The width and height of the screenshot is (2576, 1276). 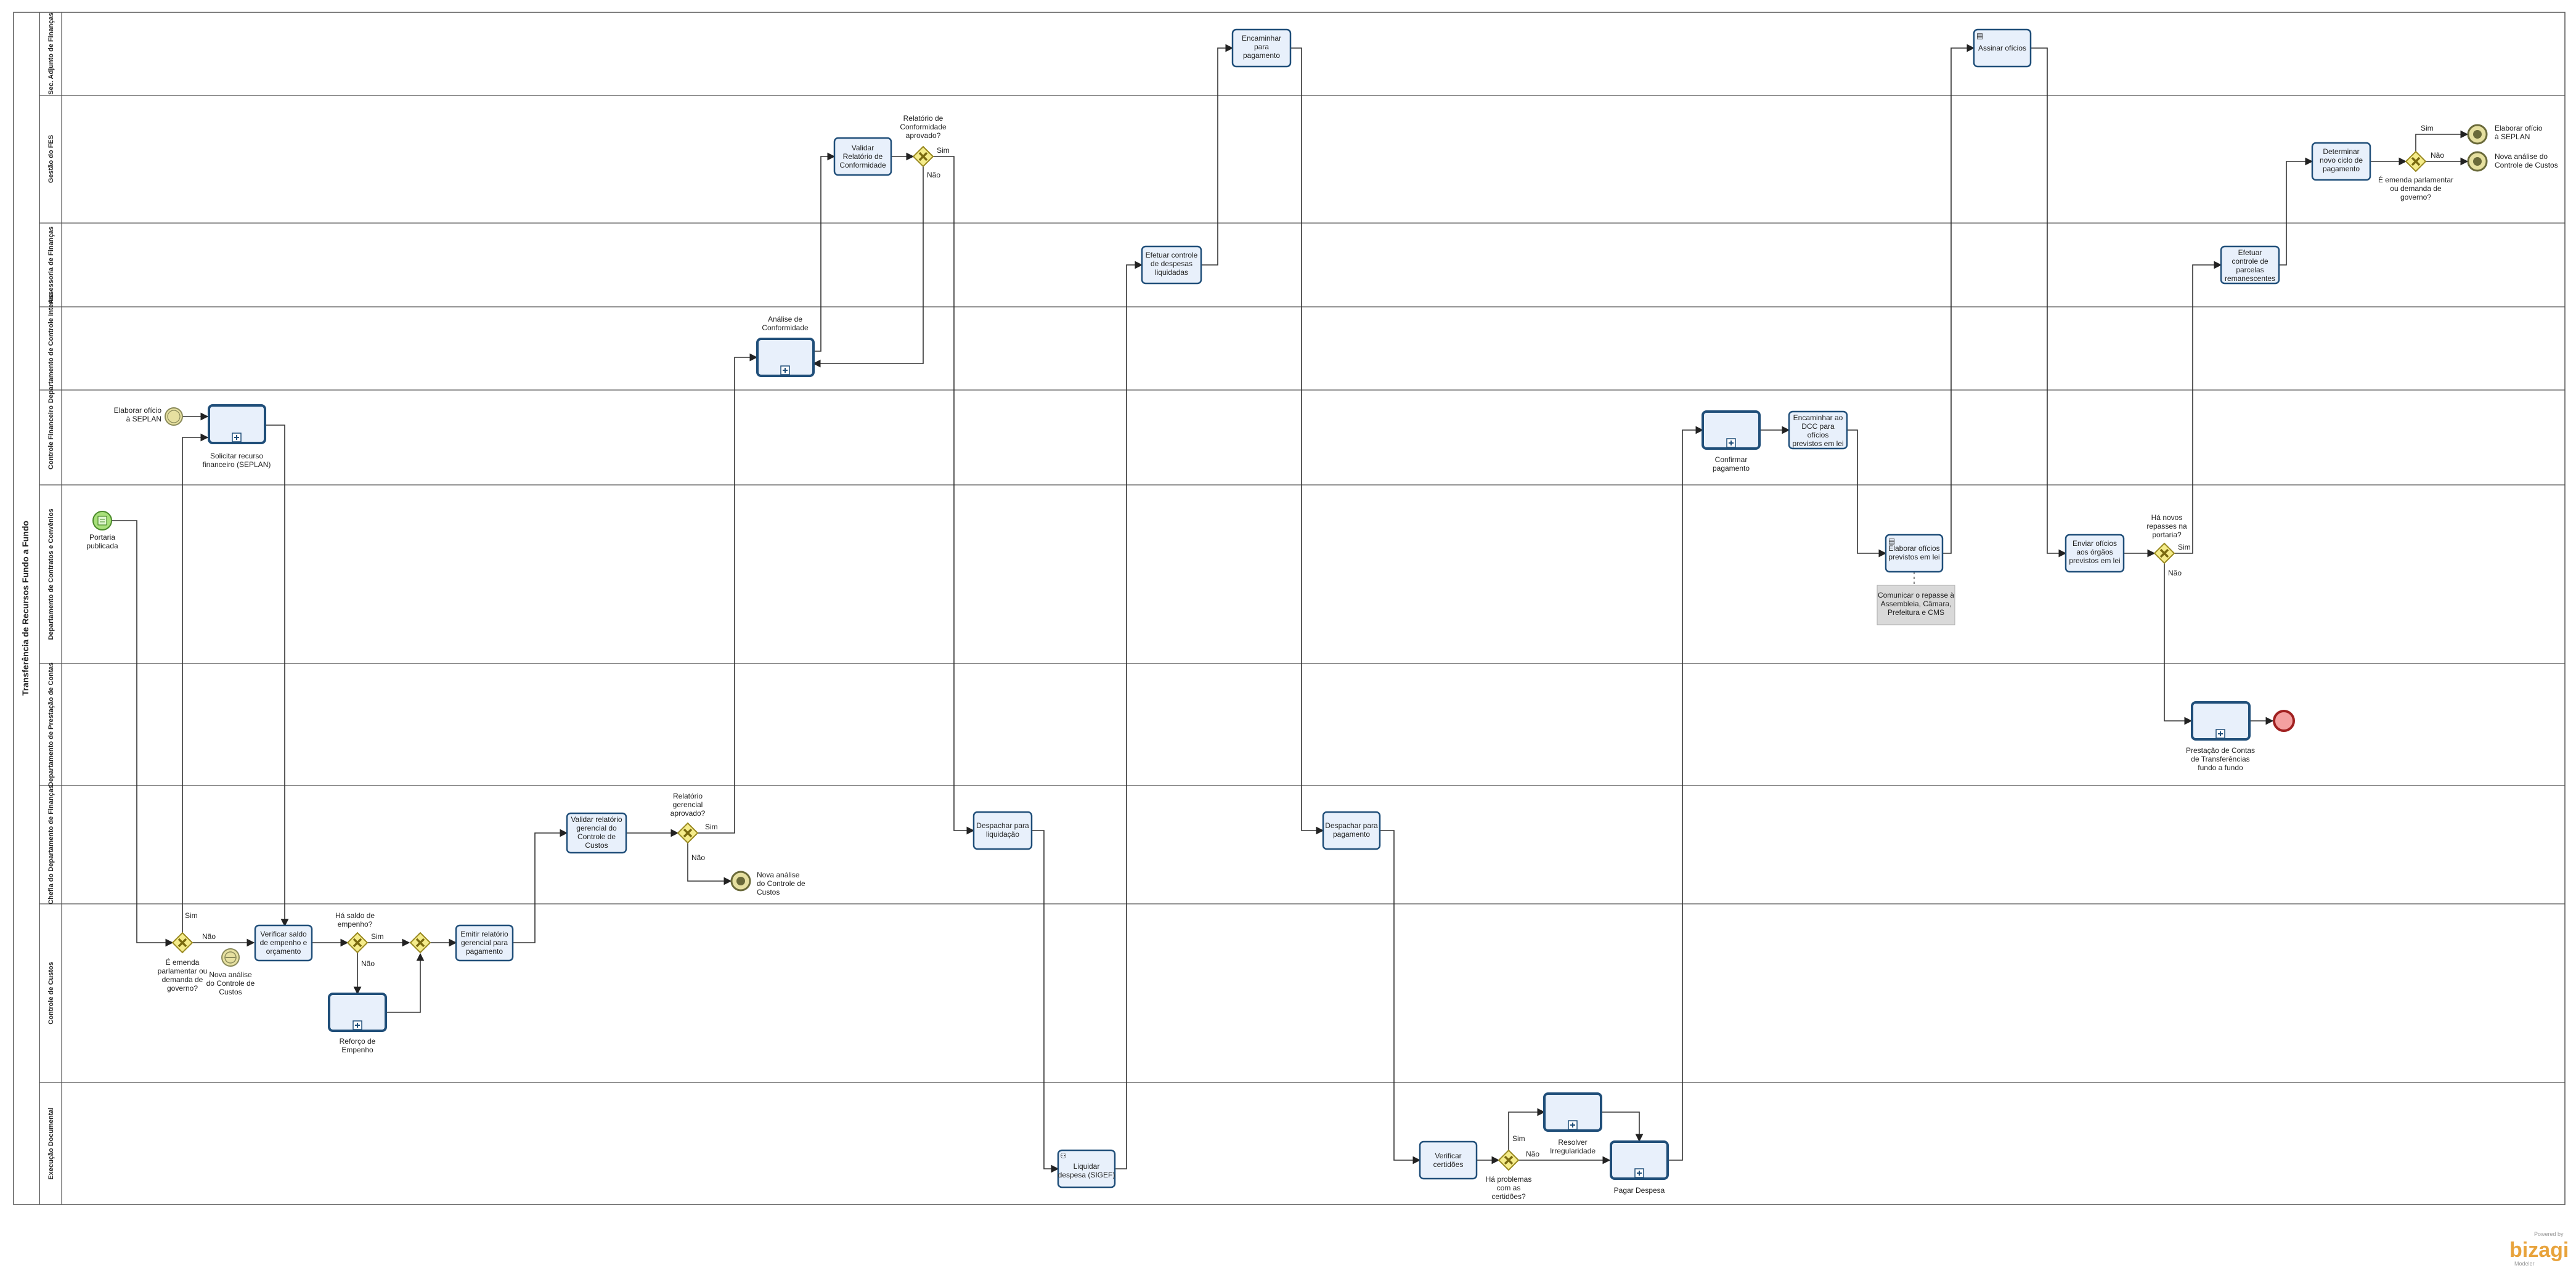 I want to click on task-label-line: pagamento, so click(x=1351, y=834).